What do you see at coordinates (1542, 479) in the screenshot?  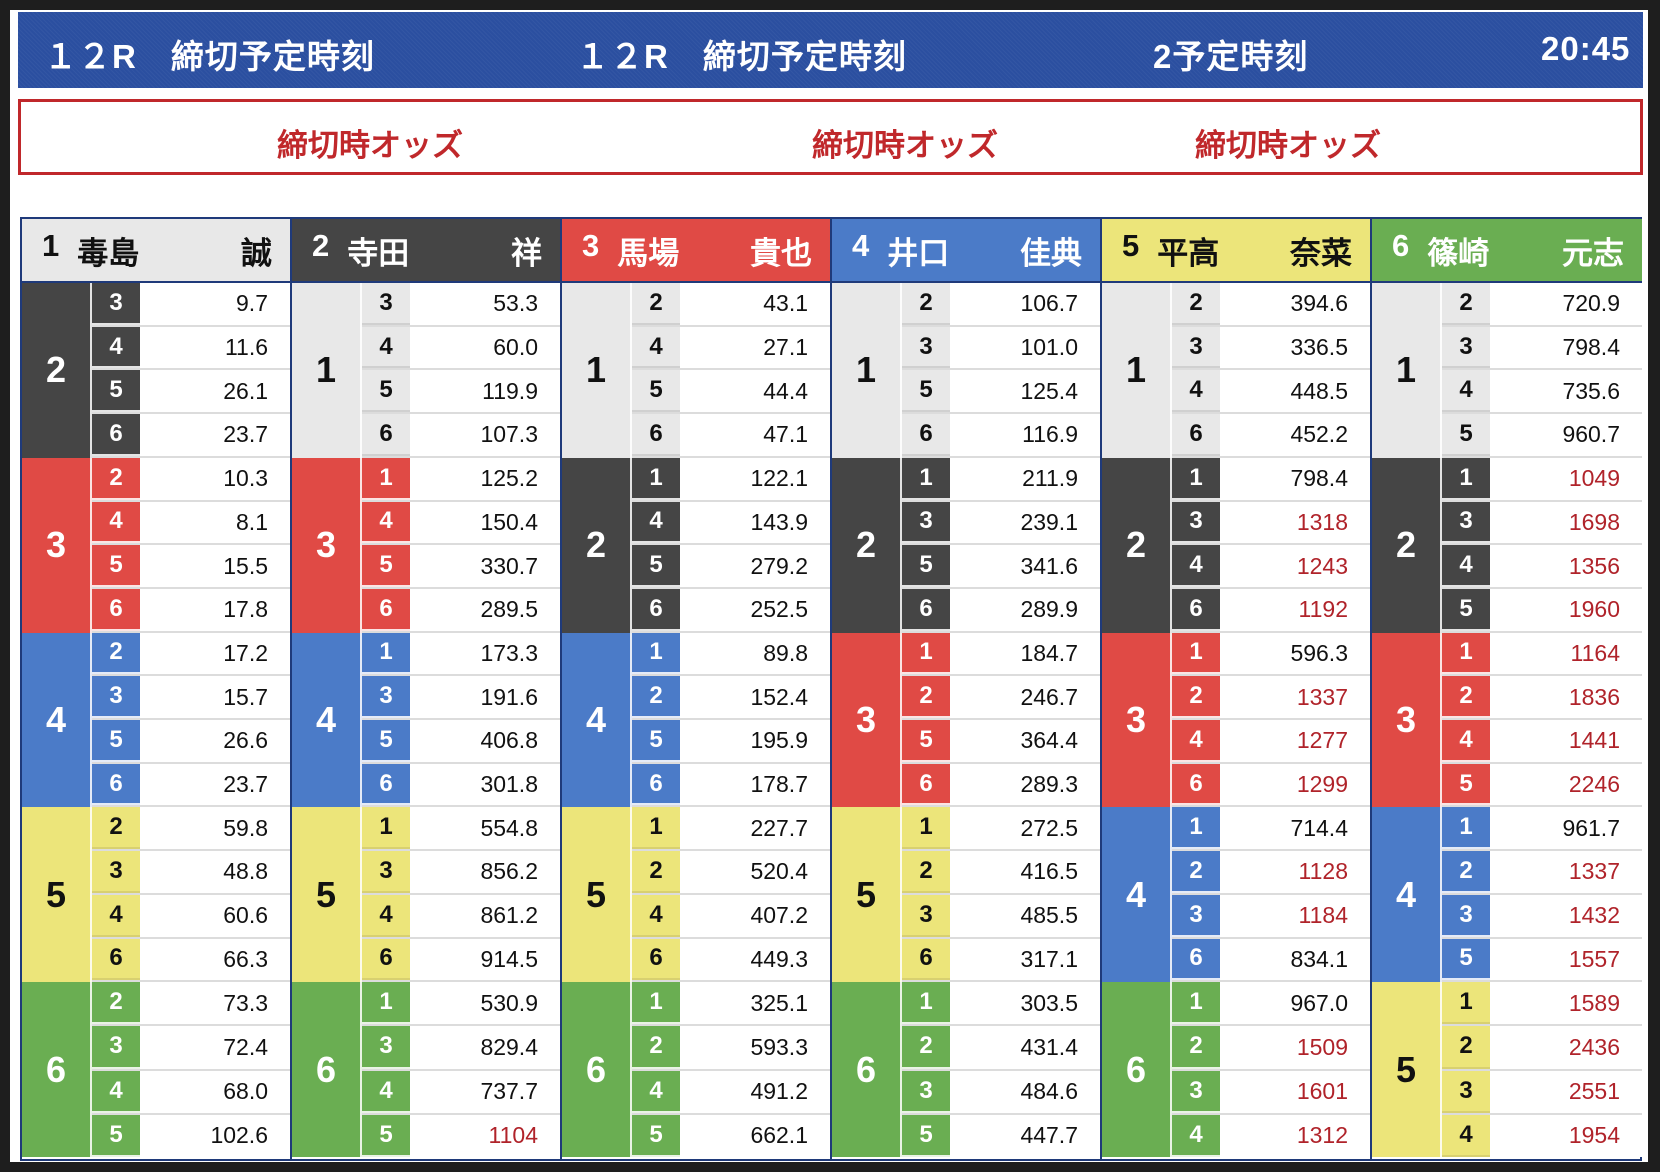 I see `odds-row: 1 1049` at bounding box center [1542, 479].